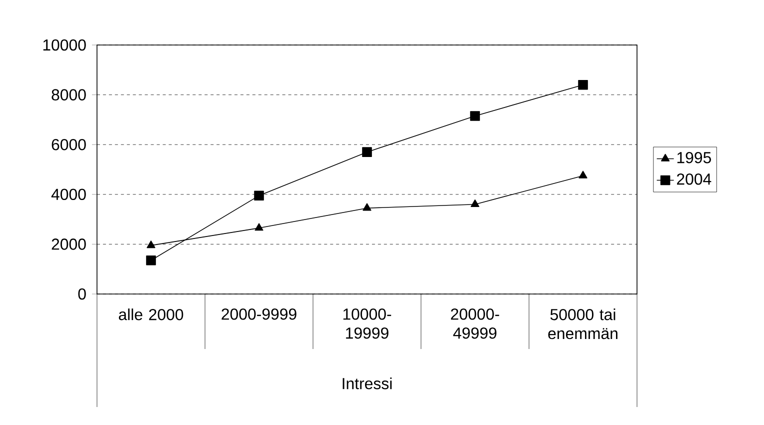 The width and height of the screenshot is (764, 425). Describe the element at coordinates (694, 179) in the screenshot. I see `legend-label: 2004` at that location.